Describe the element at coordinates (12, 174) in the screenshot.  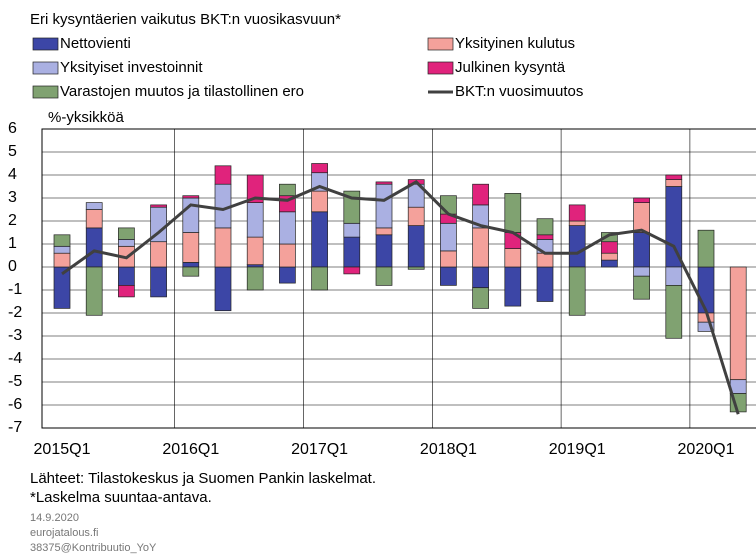
I see `y-tick-label: 4` at that location.